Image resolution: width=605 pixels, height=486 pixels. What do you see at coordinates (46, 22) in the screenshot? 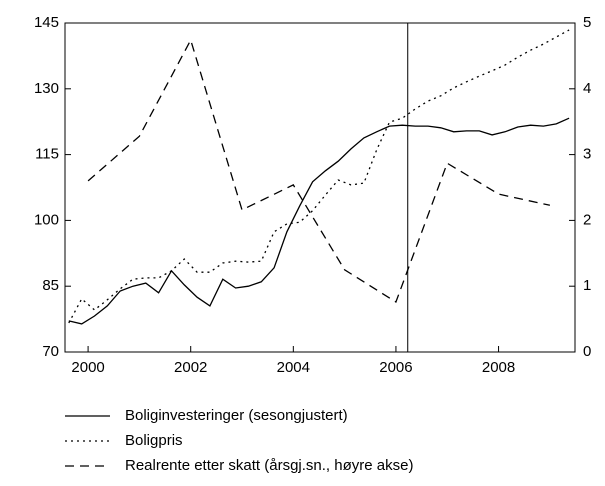
I see `y-tick-label: 145` at bounding box center [46, 22].